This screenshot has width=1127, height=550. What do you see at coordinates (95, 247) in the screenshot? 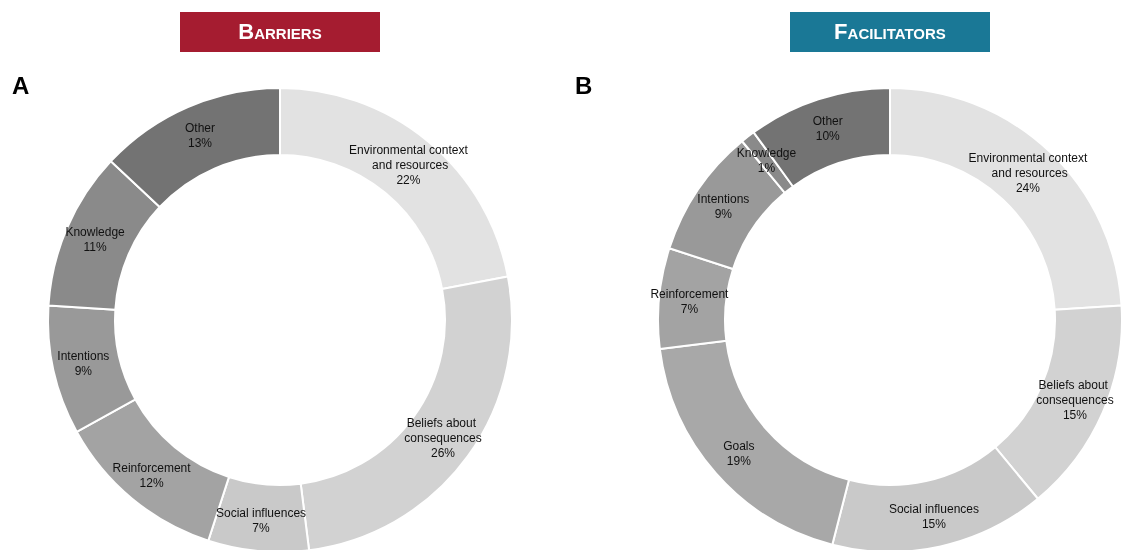
I see `data-label: 11%` at bounding box center [95, 247].